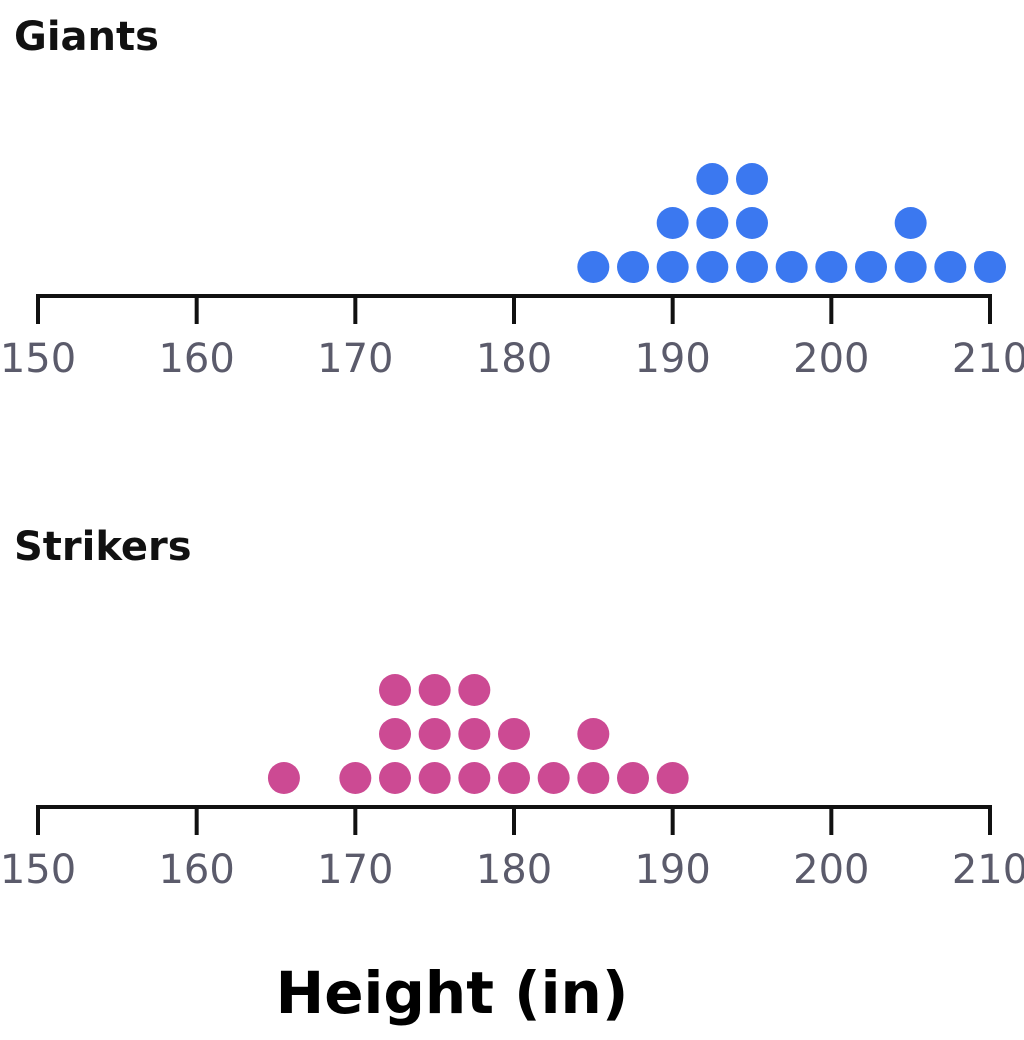 This screenshot has height=1040, width=1024. Describe the element at coordinates (103, 547) in the screenshot. I see `panel-title: Strikers` at that location.